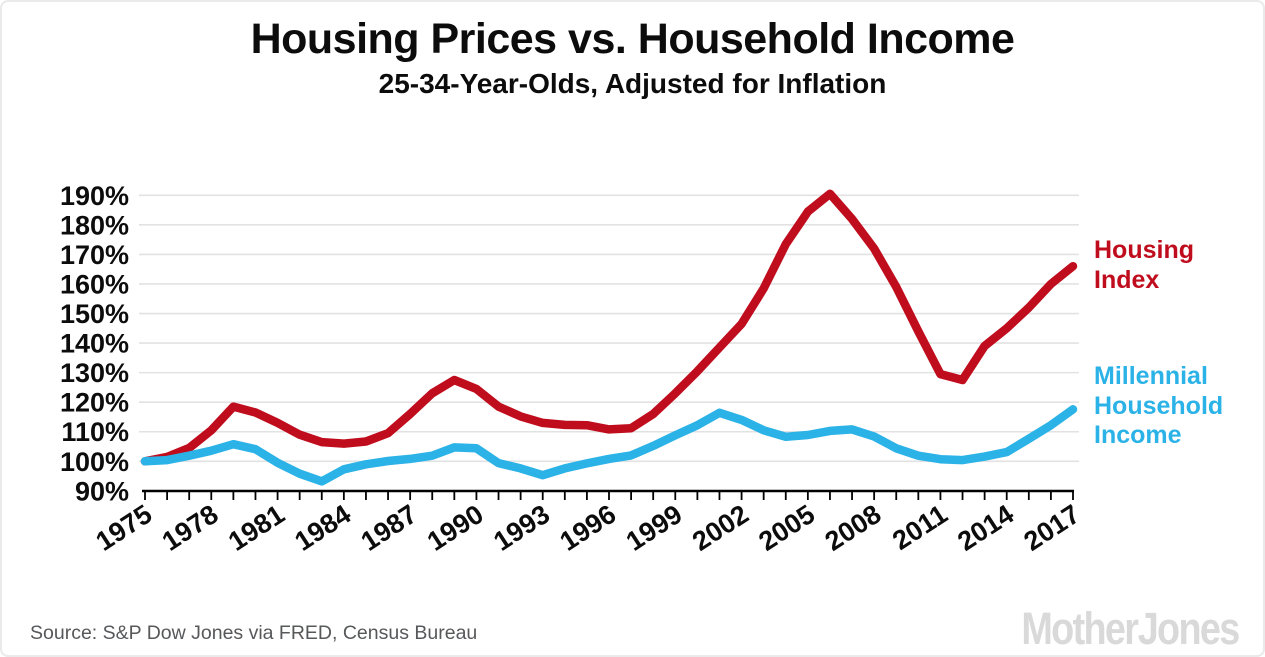 This screenshot has width=1265, height=657. Describe the element at coordinates (94, 284) in the screenshot. I see `svg-text: 160%` at that location.